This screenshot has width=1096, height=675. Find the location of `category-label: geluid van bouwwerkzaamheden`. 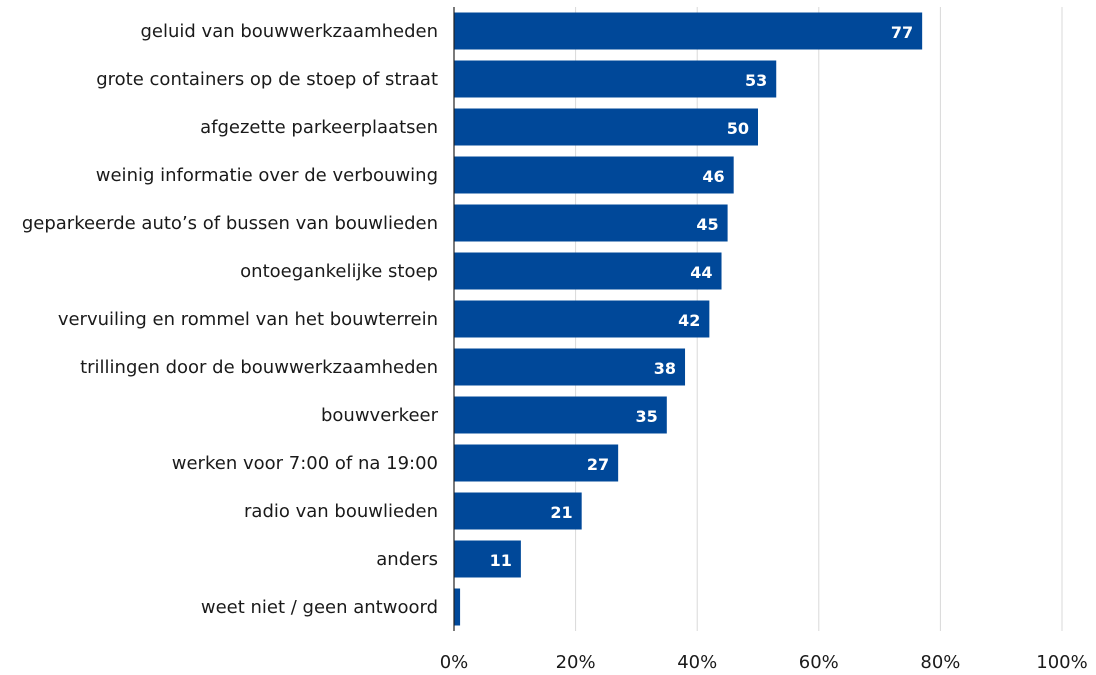

category-label: geluid van bouwwerkzaamheden is located at coordinates (290, 31).